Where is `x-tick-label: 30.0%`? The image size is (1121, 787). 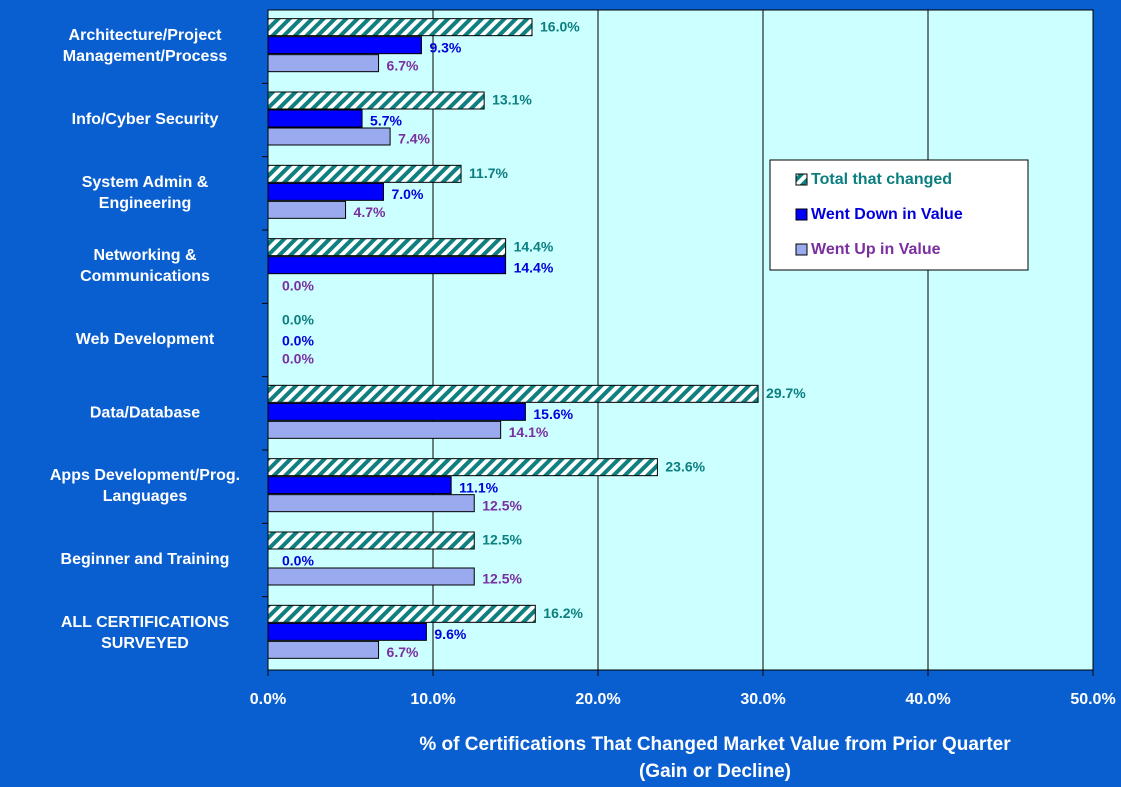
x-tick-label: 30.0% is located at coordinates (762, 699).